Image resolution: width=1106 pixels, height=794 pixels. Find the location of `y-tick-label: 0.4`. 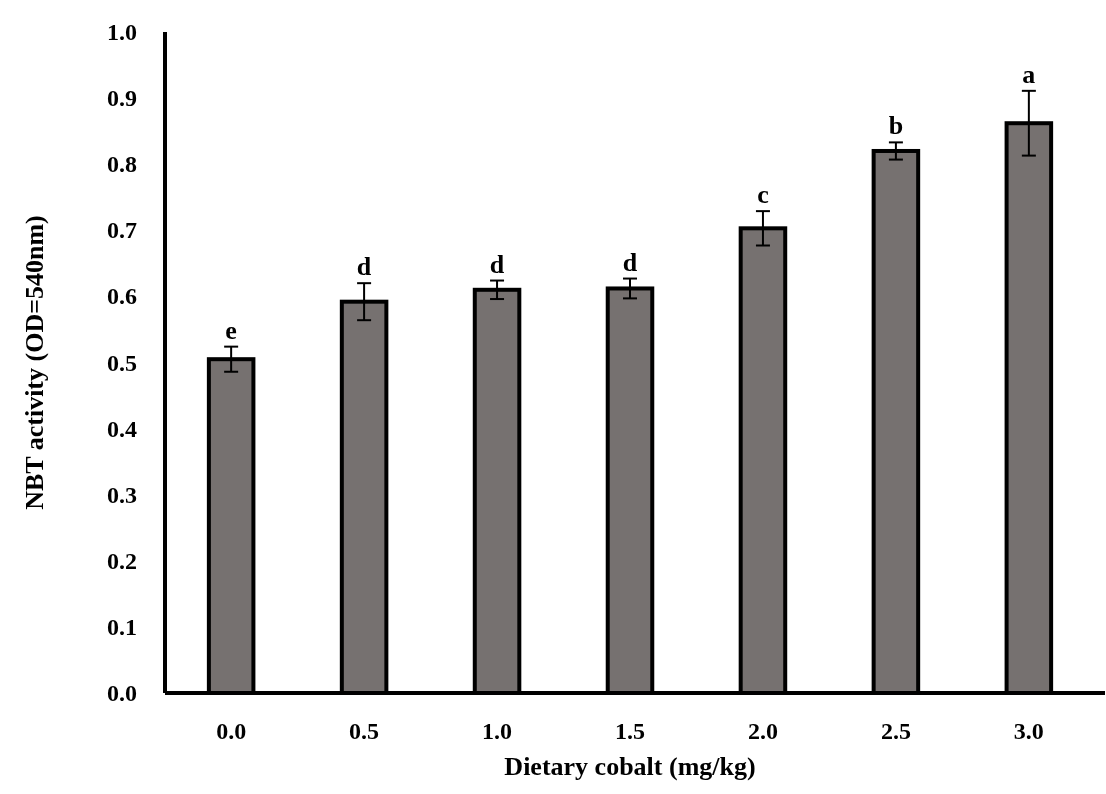

y-tick-label: 0.4 is located at coordinates (122, 428).